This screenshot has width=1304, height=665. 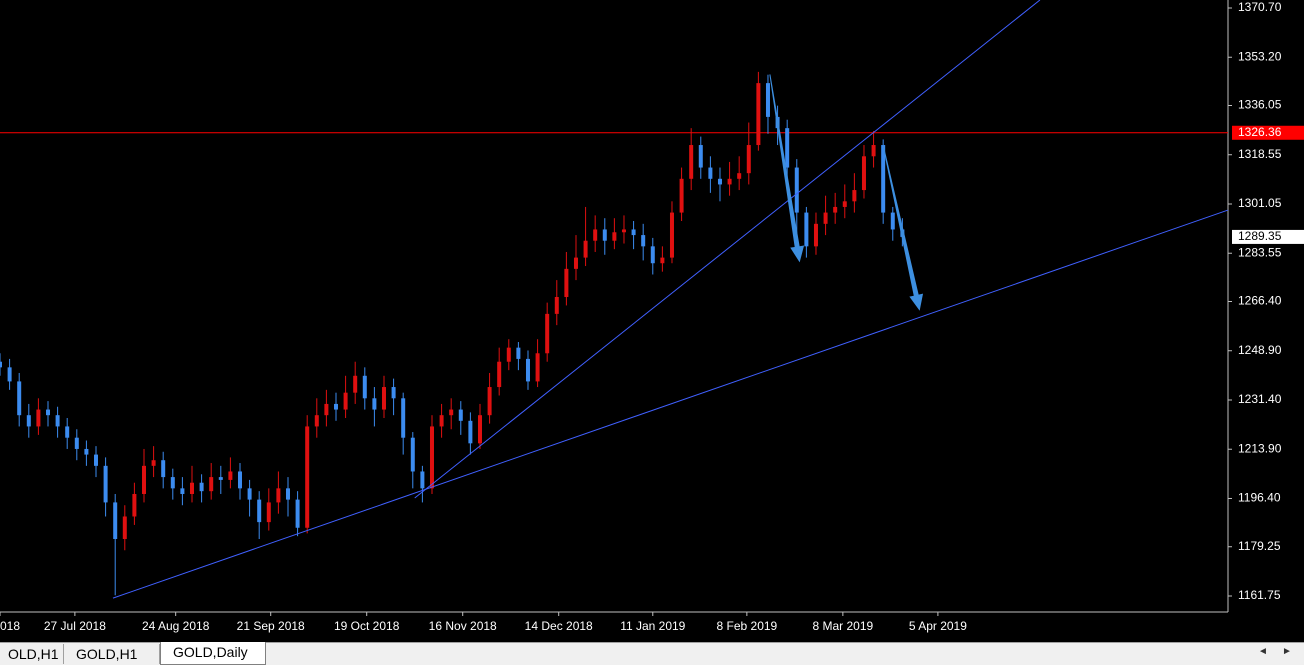 I want to click on tab-active: GOLD,Daily, so click(x=213, y=653).